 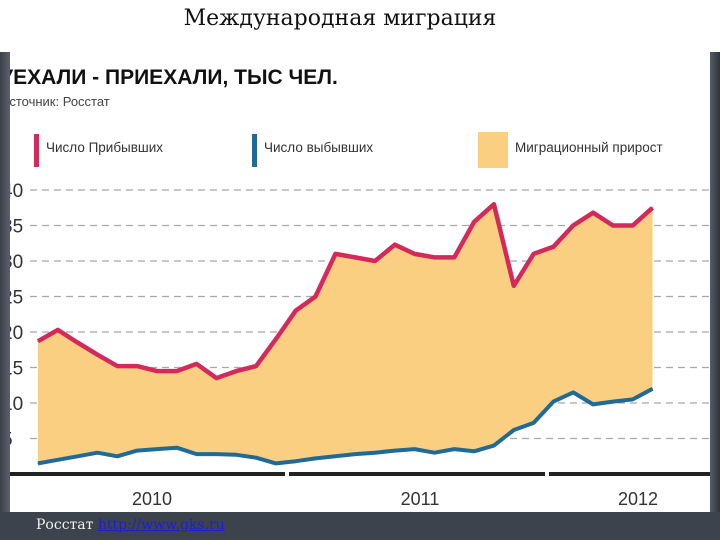 What do you see at coordinates (715, 296) in the screenshot?
I see `slide-frame-right` at bounding box center [715, 296].